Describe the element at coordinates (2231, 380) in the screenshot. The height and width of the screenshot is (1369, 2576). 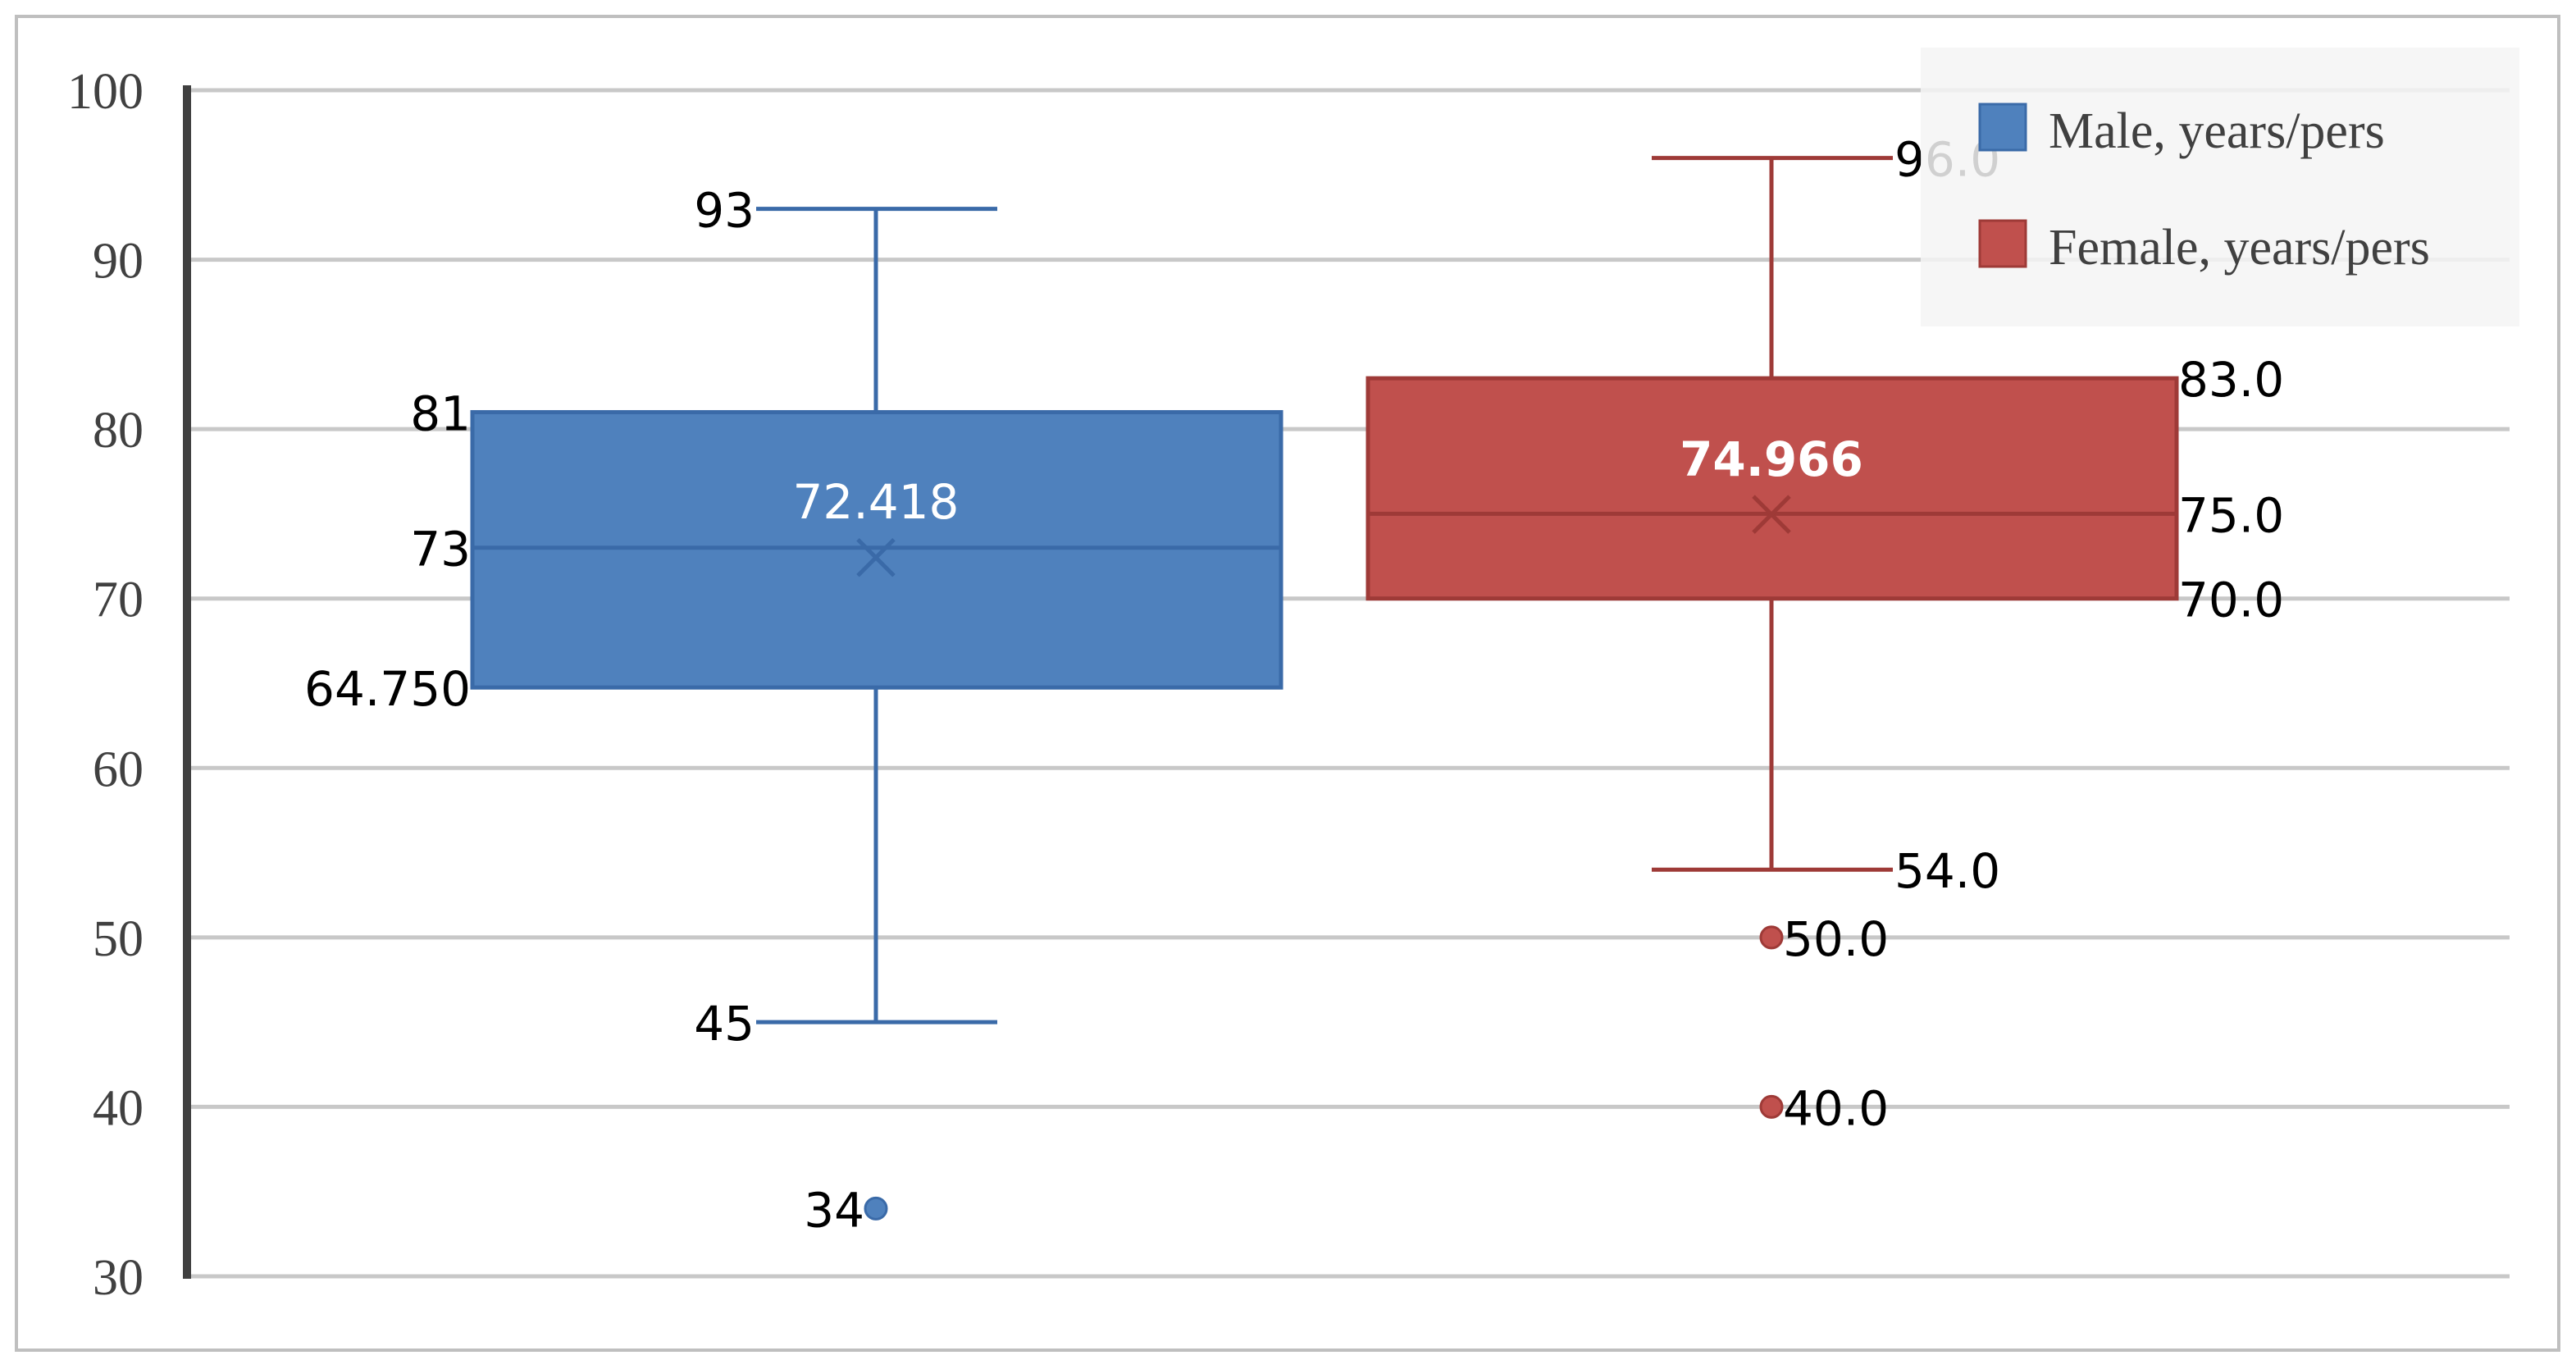
I see `series-2-q3-label: 83.0` at that location.